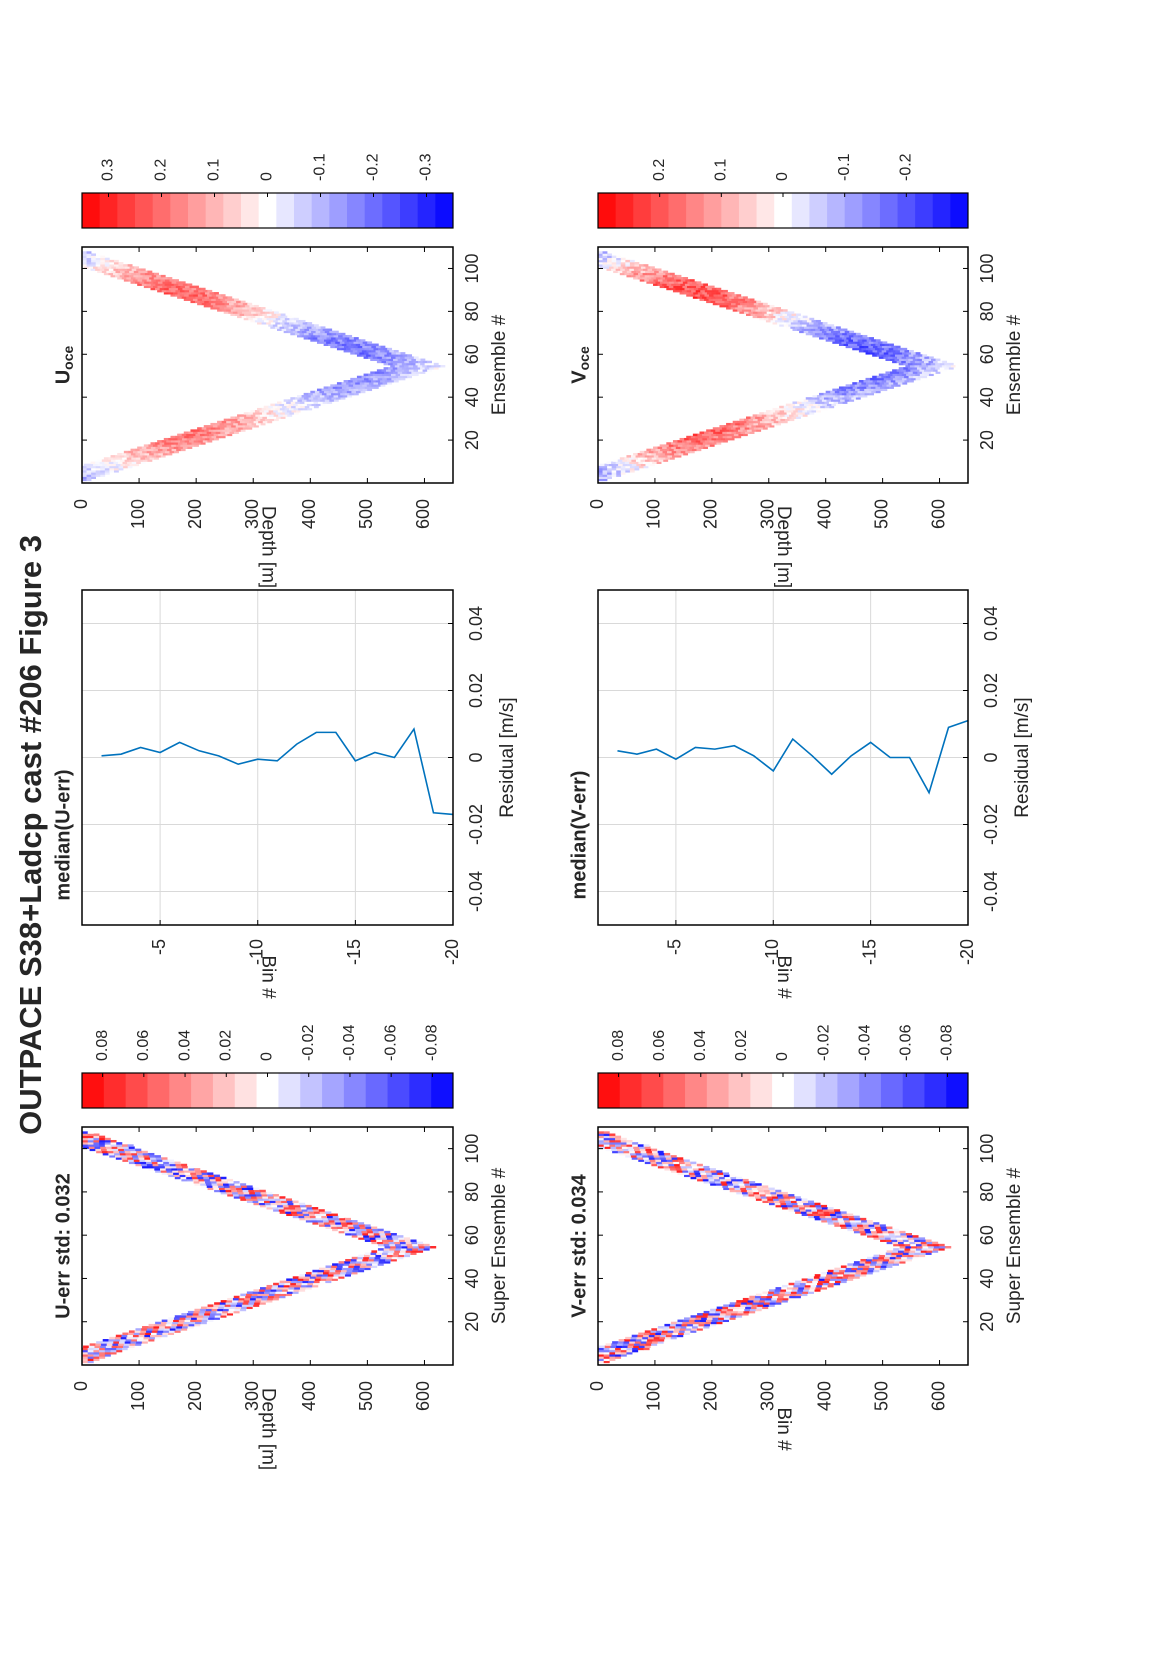  What do you see at coordinates (987, 397) in the screenshot?
I see `x-tick-label: 40` at bounding box center [987, 397].